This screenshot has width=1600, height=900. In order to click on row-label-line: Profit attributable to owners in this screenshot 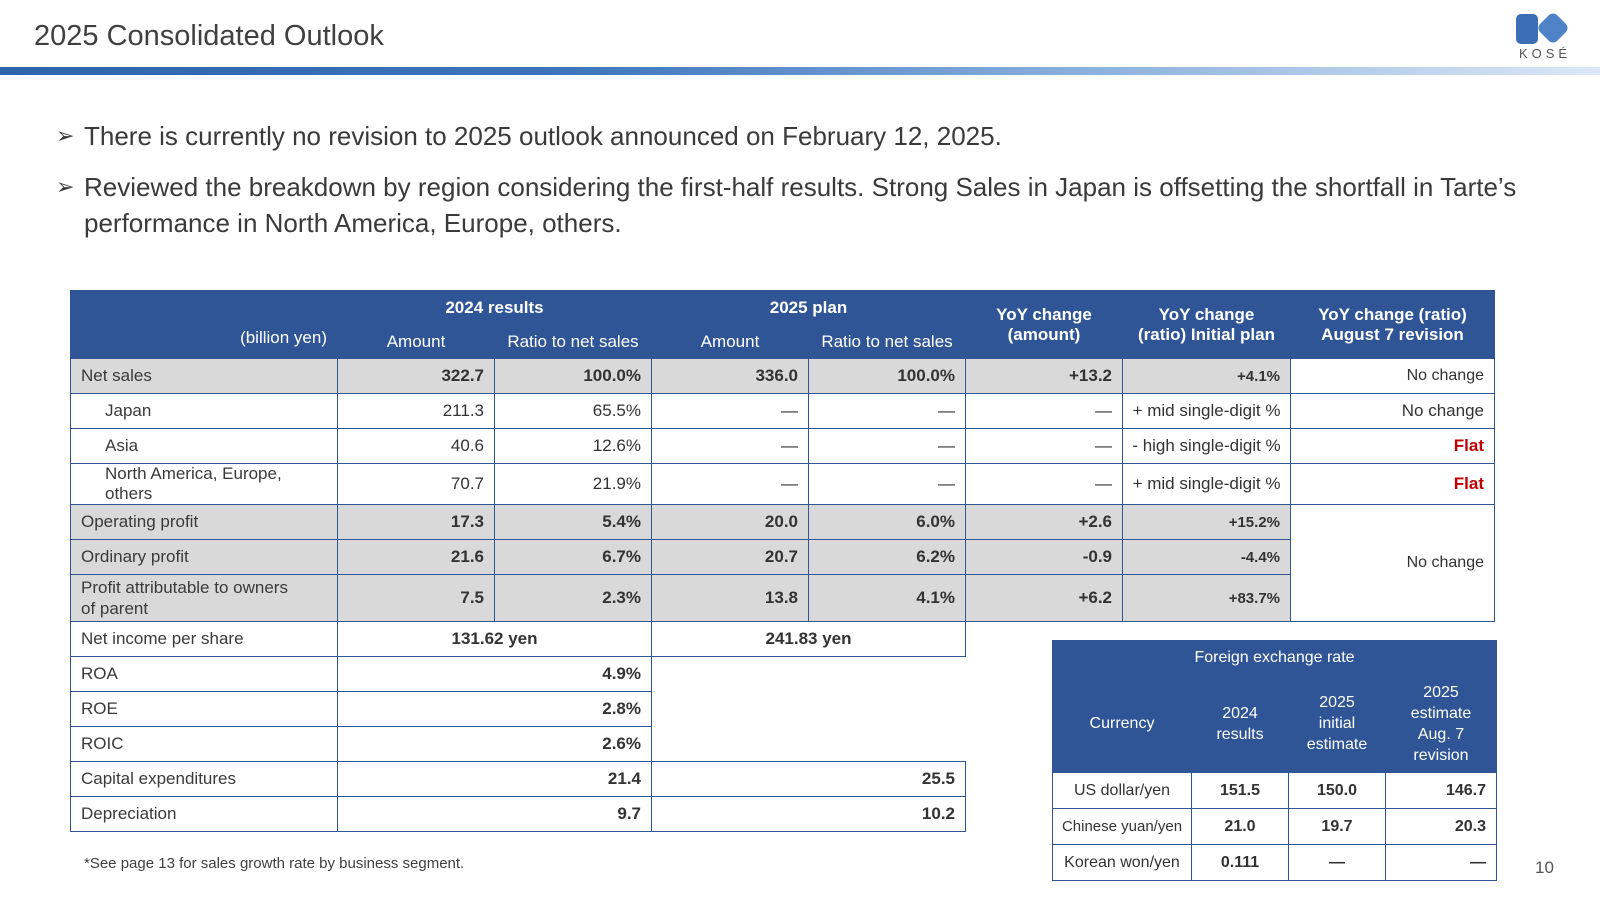, I will do `click(184, 587)`.